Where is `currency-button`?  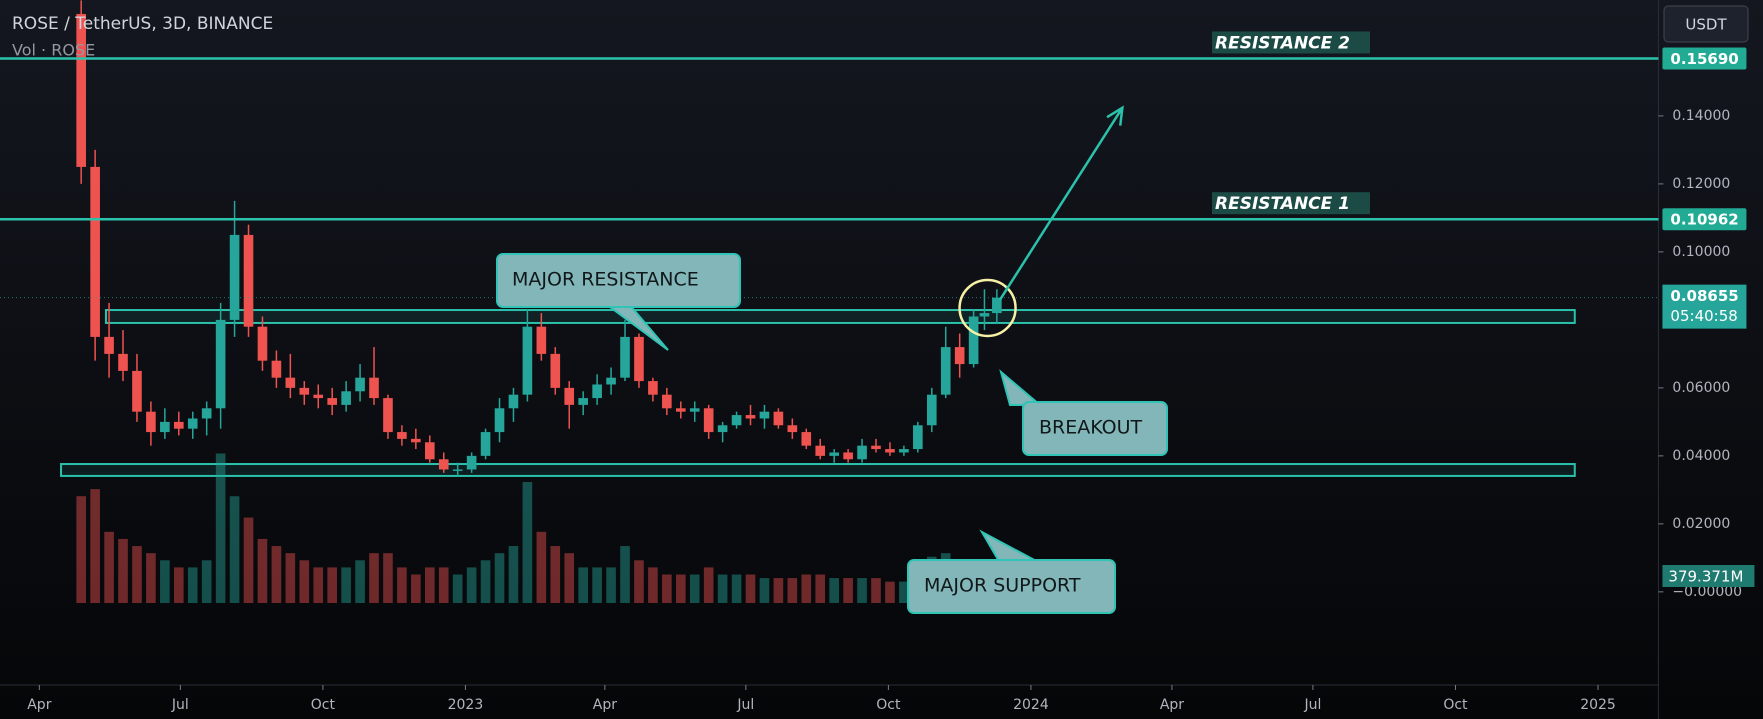 currency-button is located at coordinates (1706, 24).